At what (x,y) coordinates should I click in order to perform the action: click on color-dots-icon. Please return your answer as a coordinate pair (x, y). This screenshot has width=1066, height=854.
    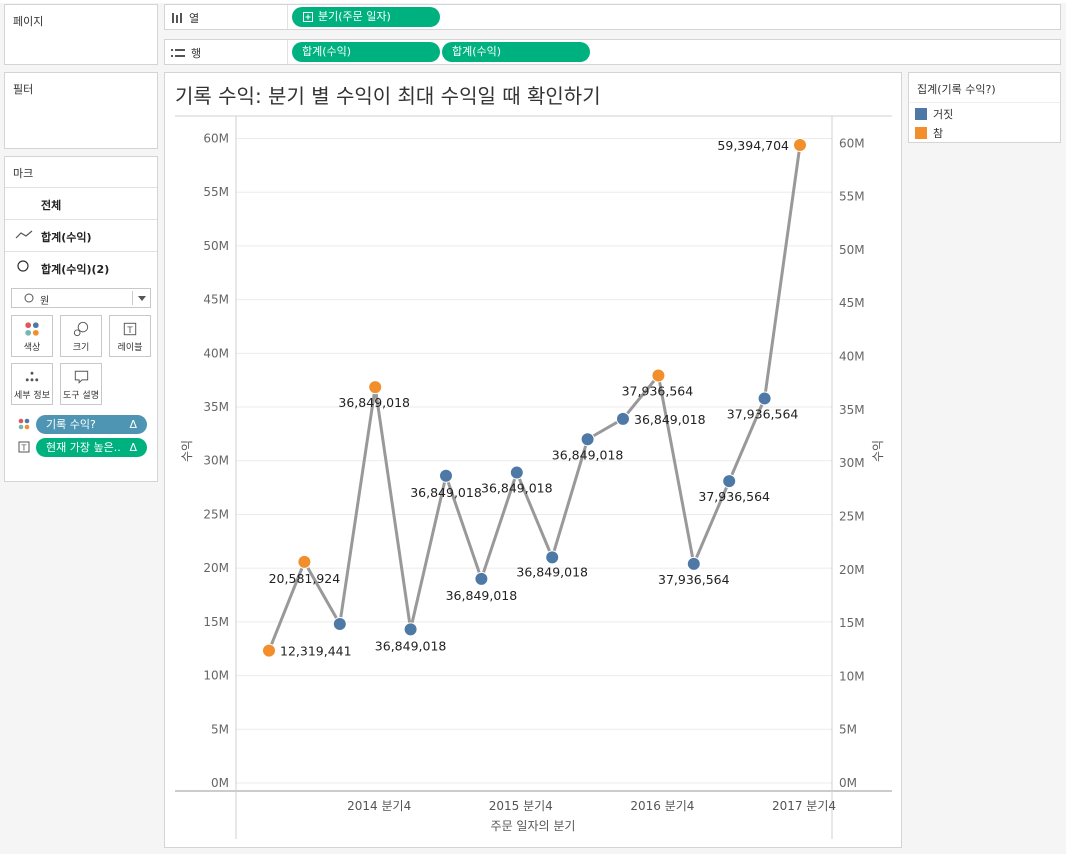
    Looking at the image, I should click on (24, 424).